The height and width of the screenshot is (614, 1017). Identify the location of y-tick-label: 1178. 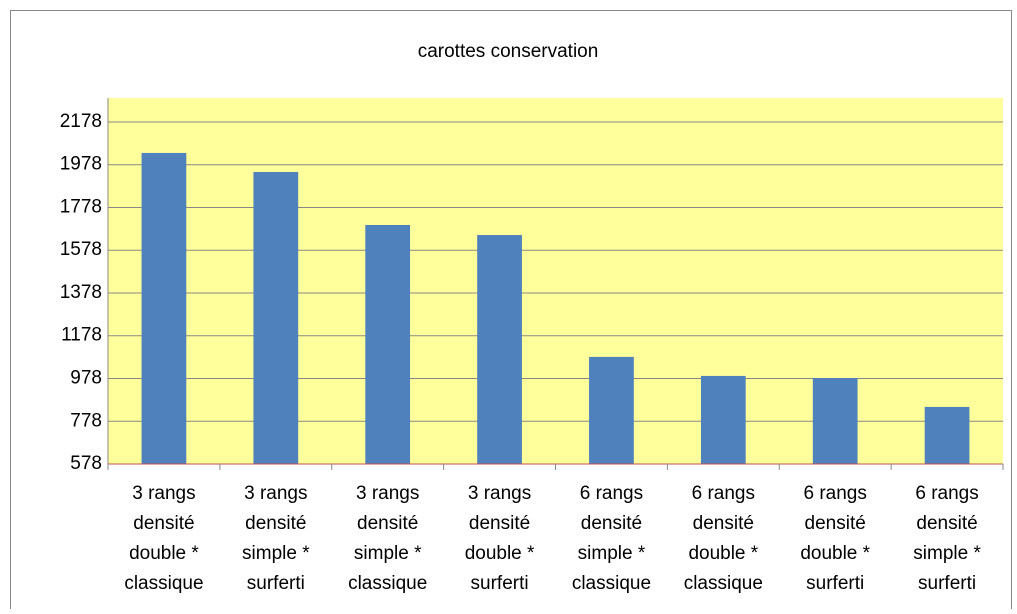
(81, 335).